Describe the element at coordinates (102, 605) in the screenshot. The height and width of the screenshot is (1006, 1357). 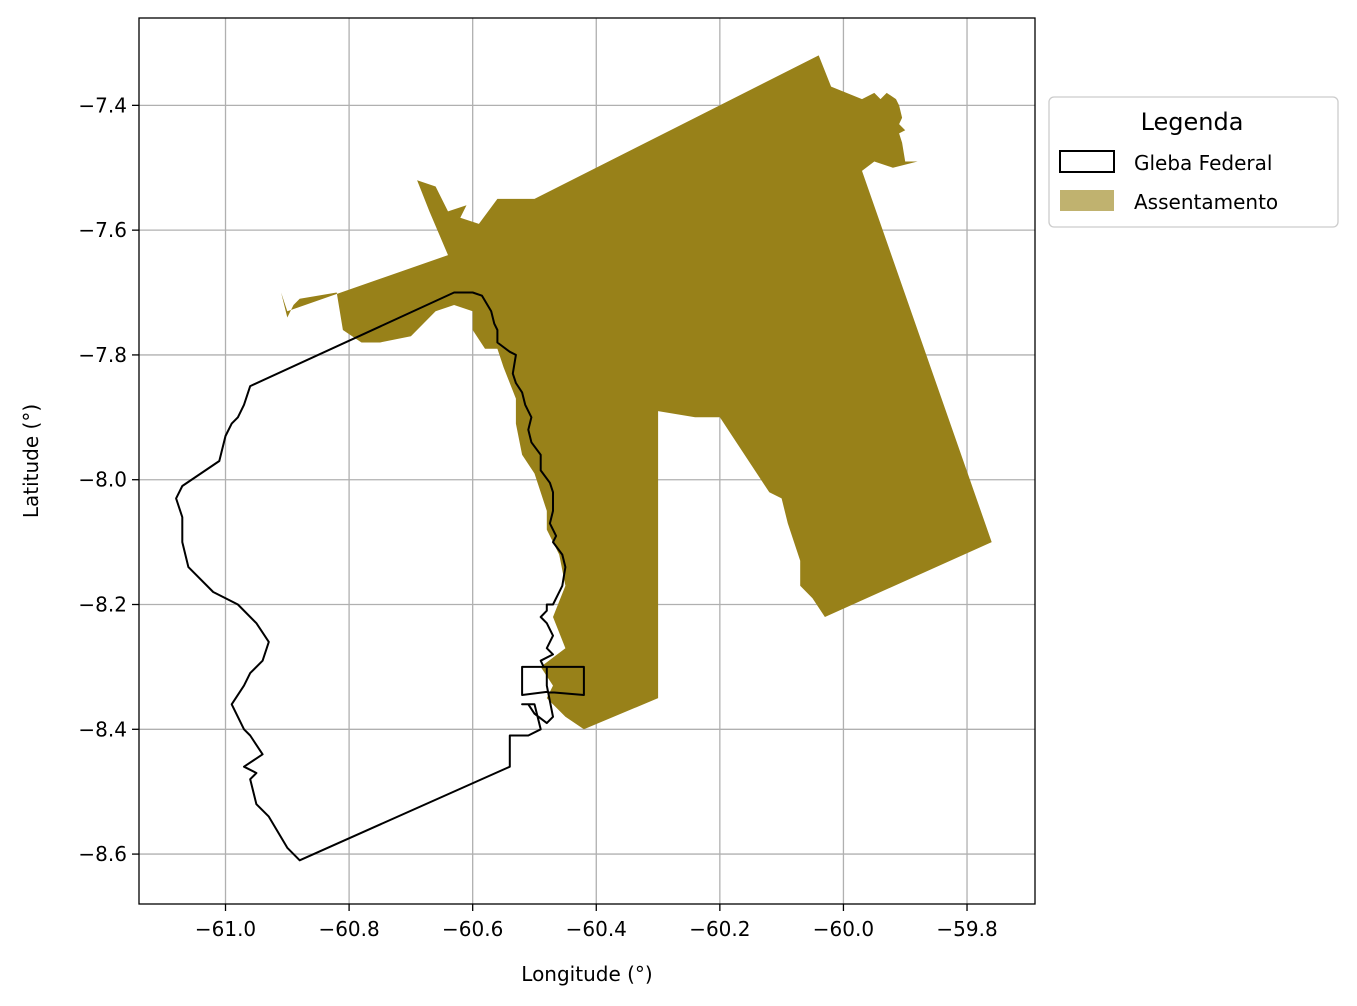
I see `y-tick-label: −8.2` at that location.